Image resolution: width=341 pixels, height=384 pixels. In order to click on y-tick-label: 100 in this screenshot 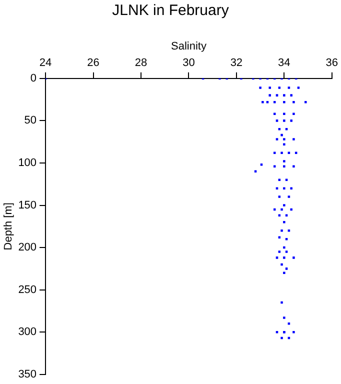, I will do `click(27, 163)`.